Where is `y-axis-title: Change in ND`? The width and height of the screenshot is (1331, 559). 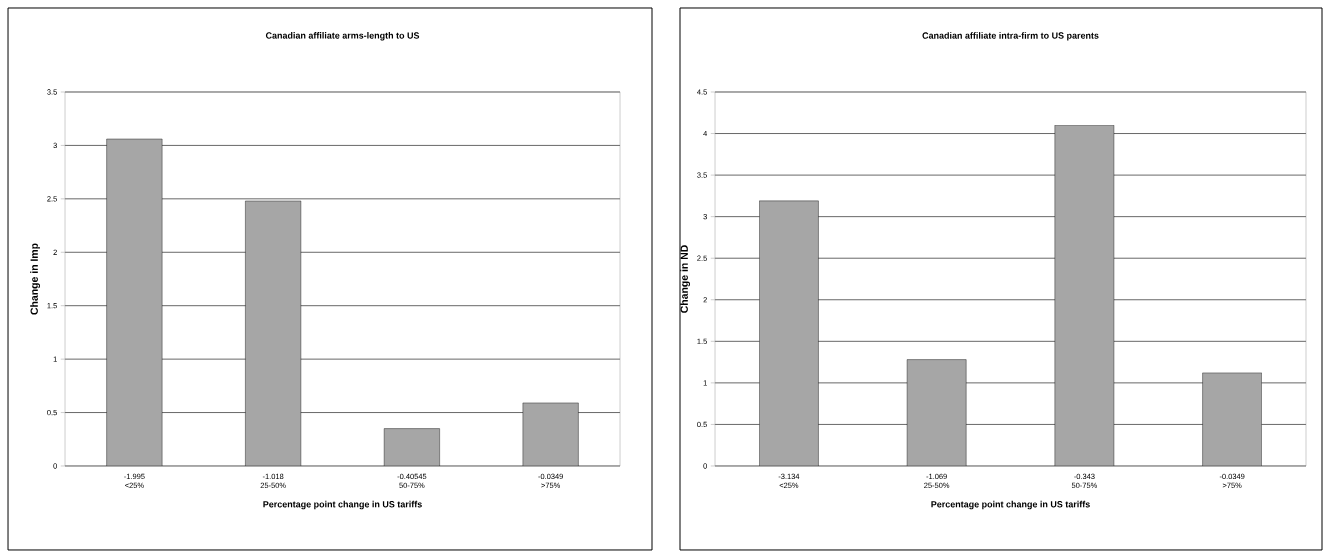
y-axis-title: Change in ND is located at coordinates (685, 279).